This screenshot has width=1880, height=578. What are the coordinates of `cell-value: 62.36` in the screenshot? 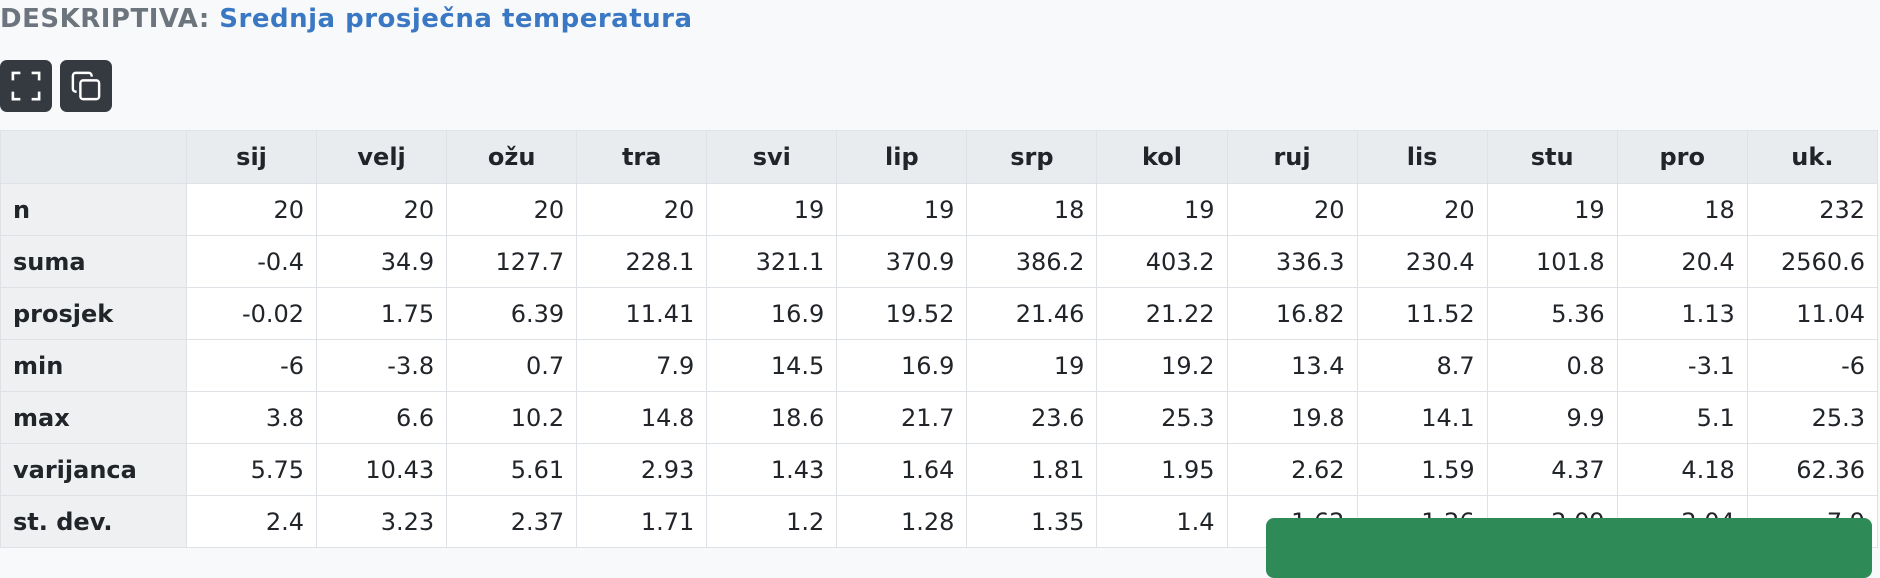 It's located at (1812, 469).